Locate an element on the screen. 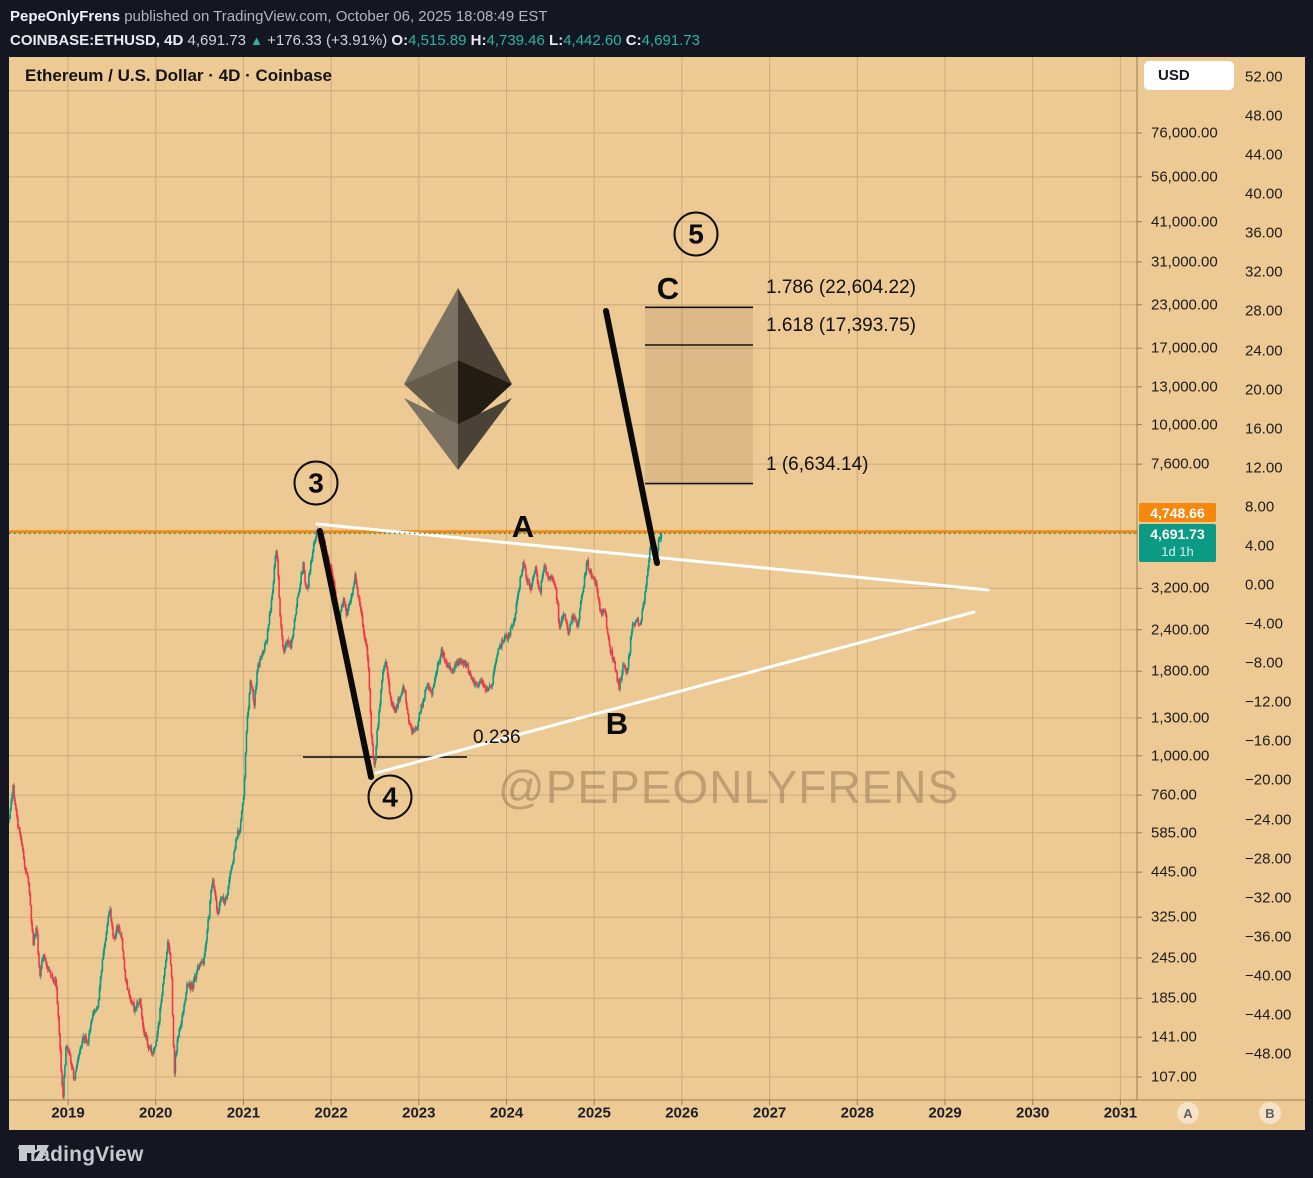  price-scale-tick: 23,000.00 is located at coordinates (1184, 305).